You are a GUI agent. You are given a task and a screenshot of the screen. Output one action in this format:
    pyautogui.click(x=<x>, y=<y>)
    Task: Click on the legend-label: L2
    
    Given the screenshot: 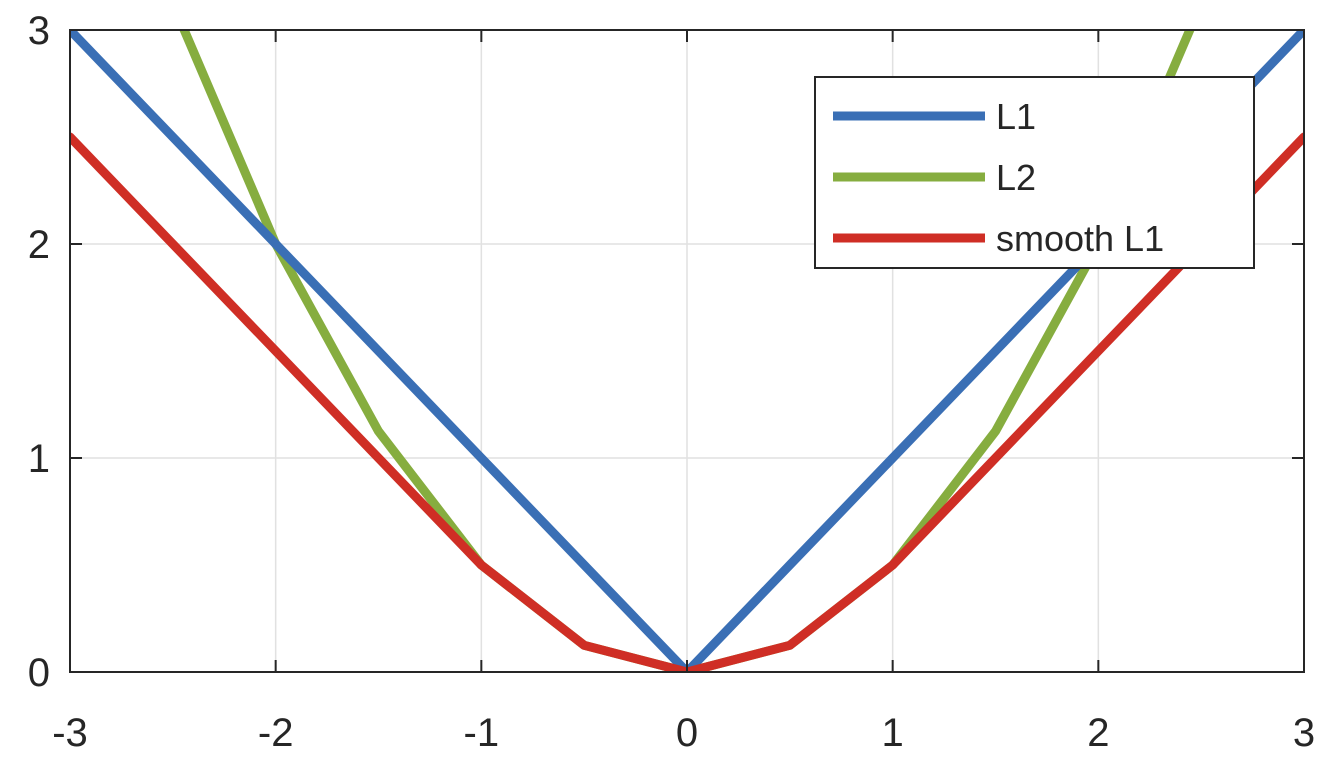 What is the action you would take?
    pyautogui.click(x=1016, y=177)
    